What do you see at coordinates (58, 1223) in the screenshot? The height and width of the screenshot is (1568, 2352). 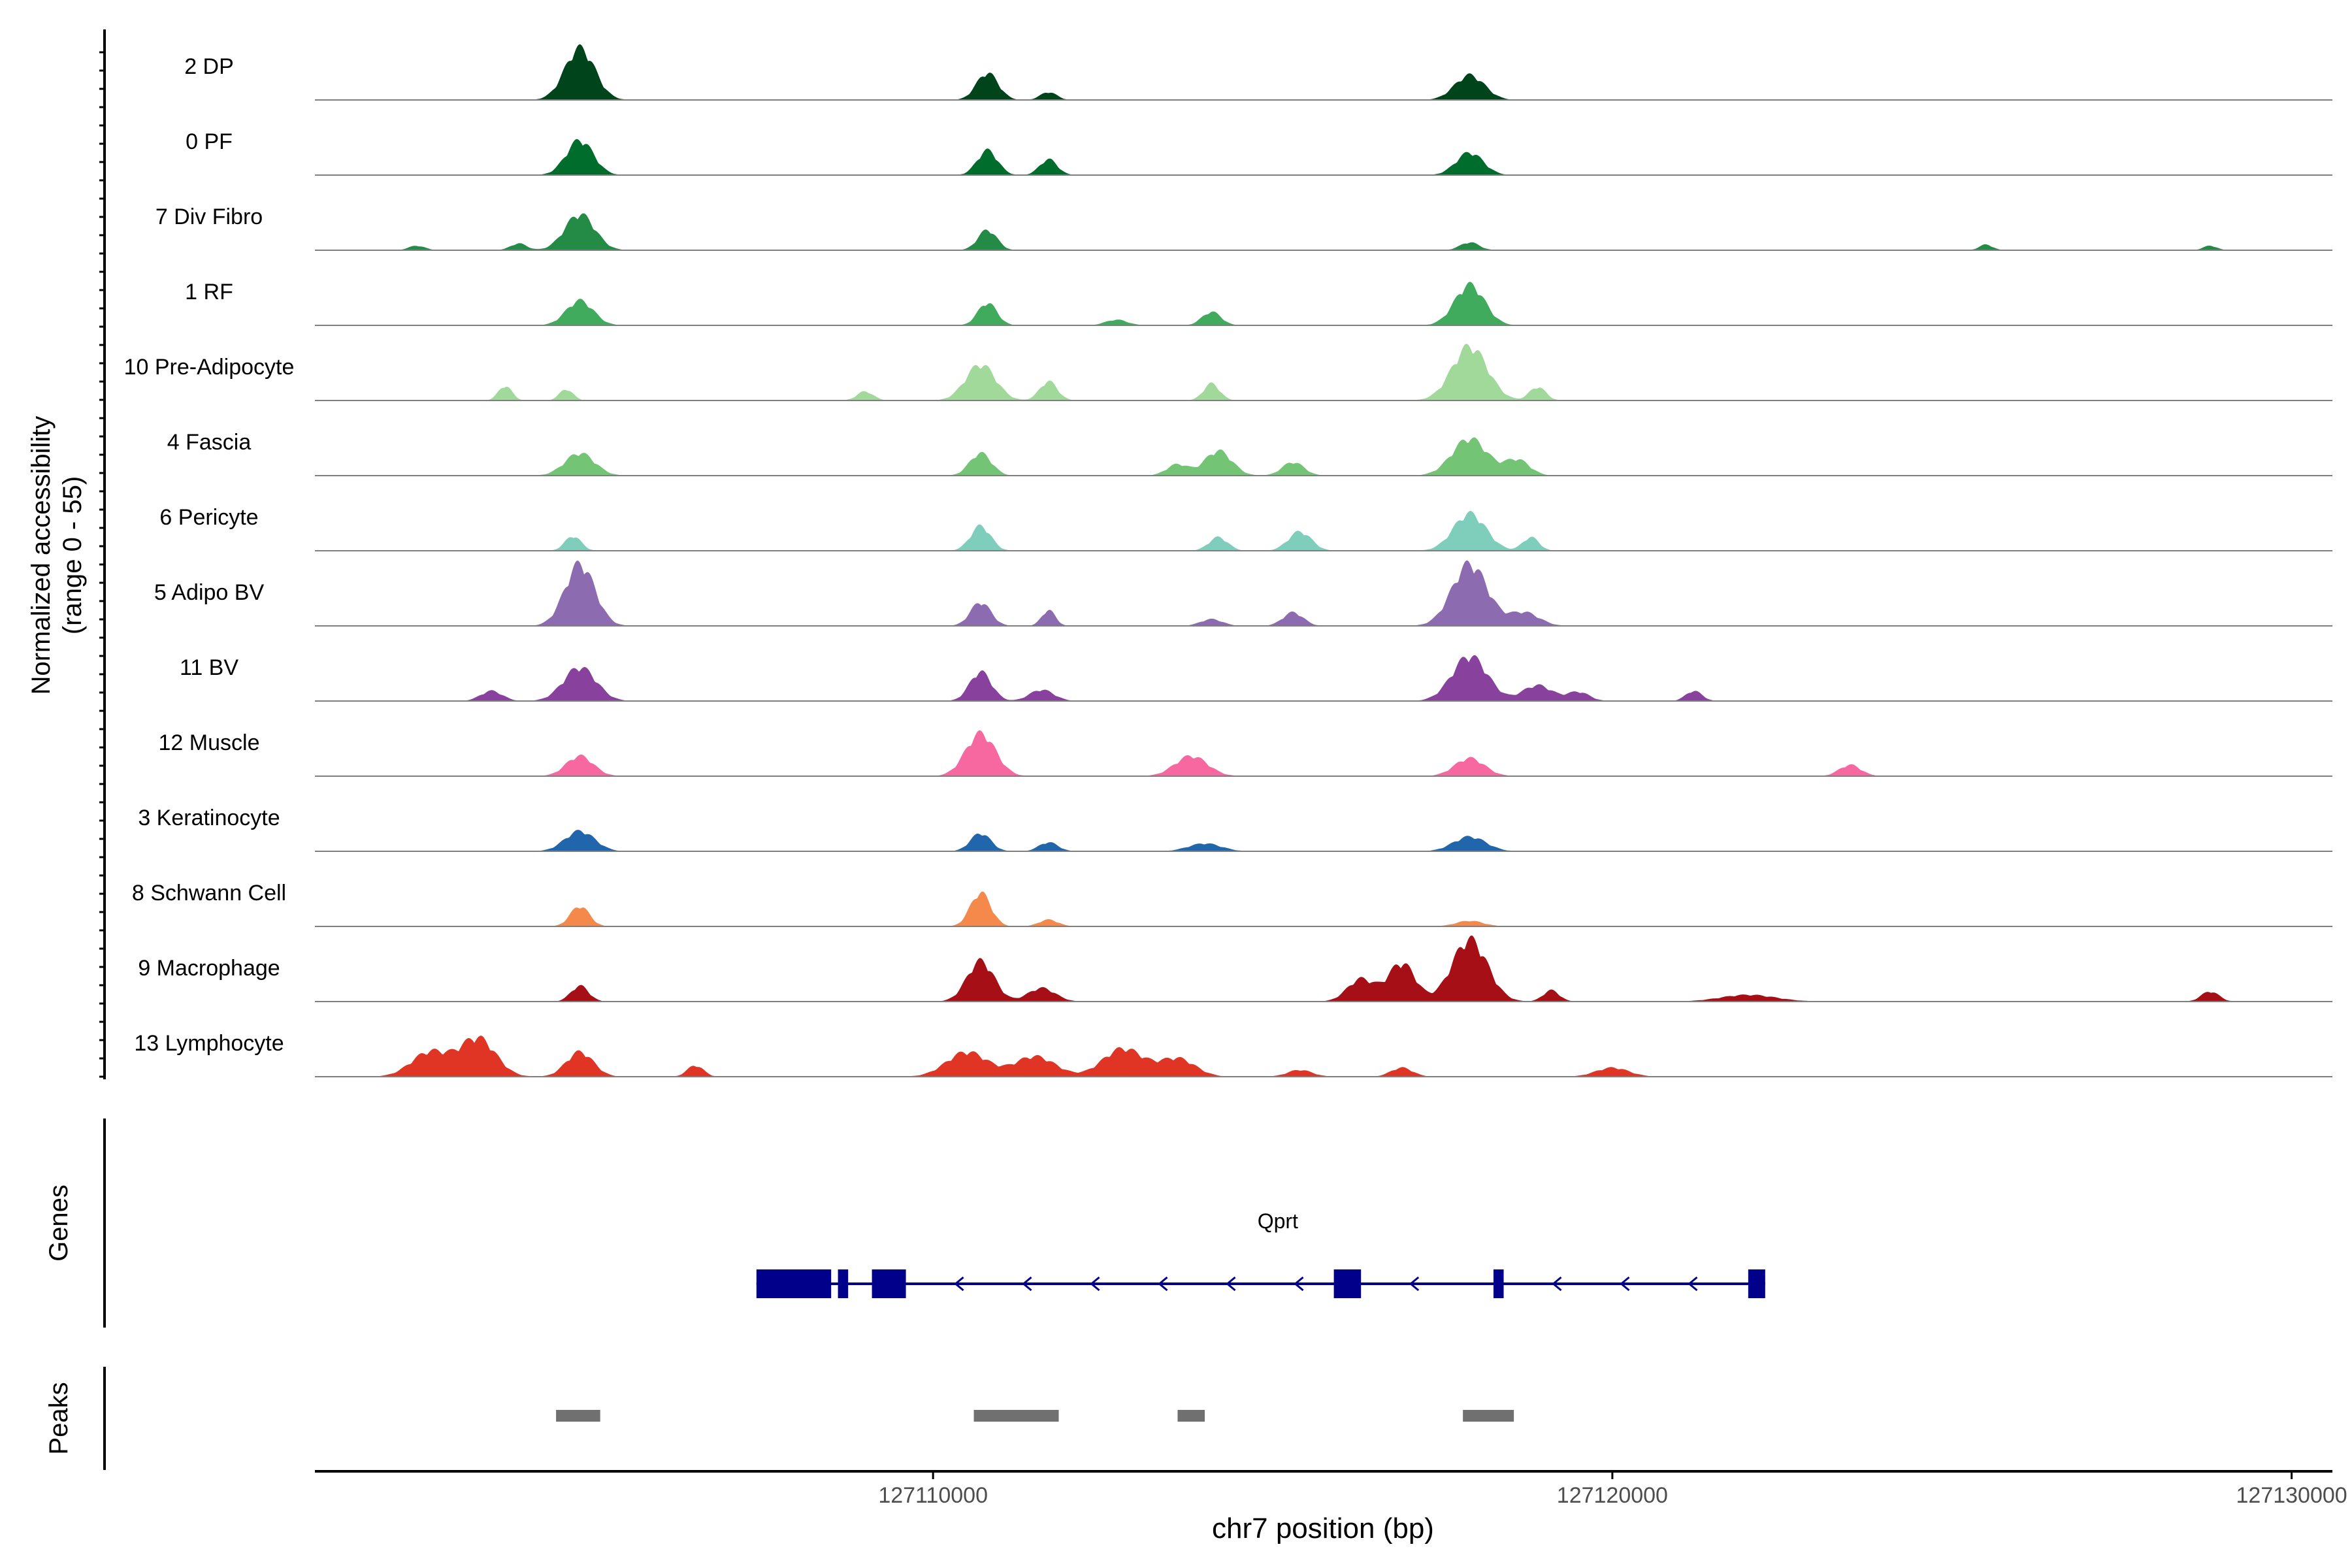 I see `genes-y-label: Genes` at bounding box center [58, 1223].